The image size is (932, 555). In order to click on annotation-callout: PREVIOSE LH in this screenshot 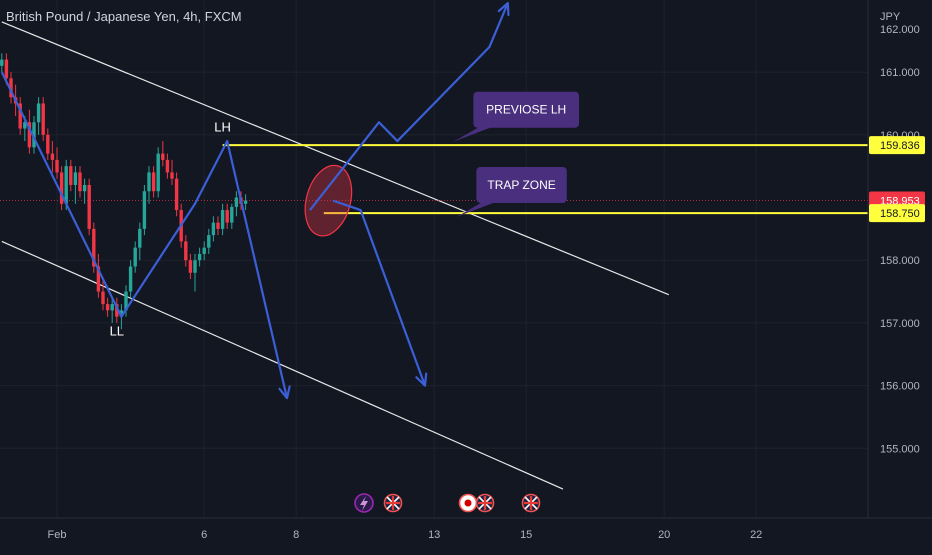, I will do `click(516, 116)`.